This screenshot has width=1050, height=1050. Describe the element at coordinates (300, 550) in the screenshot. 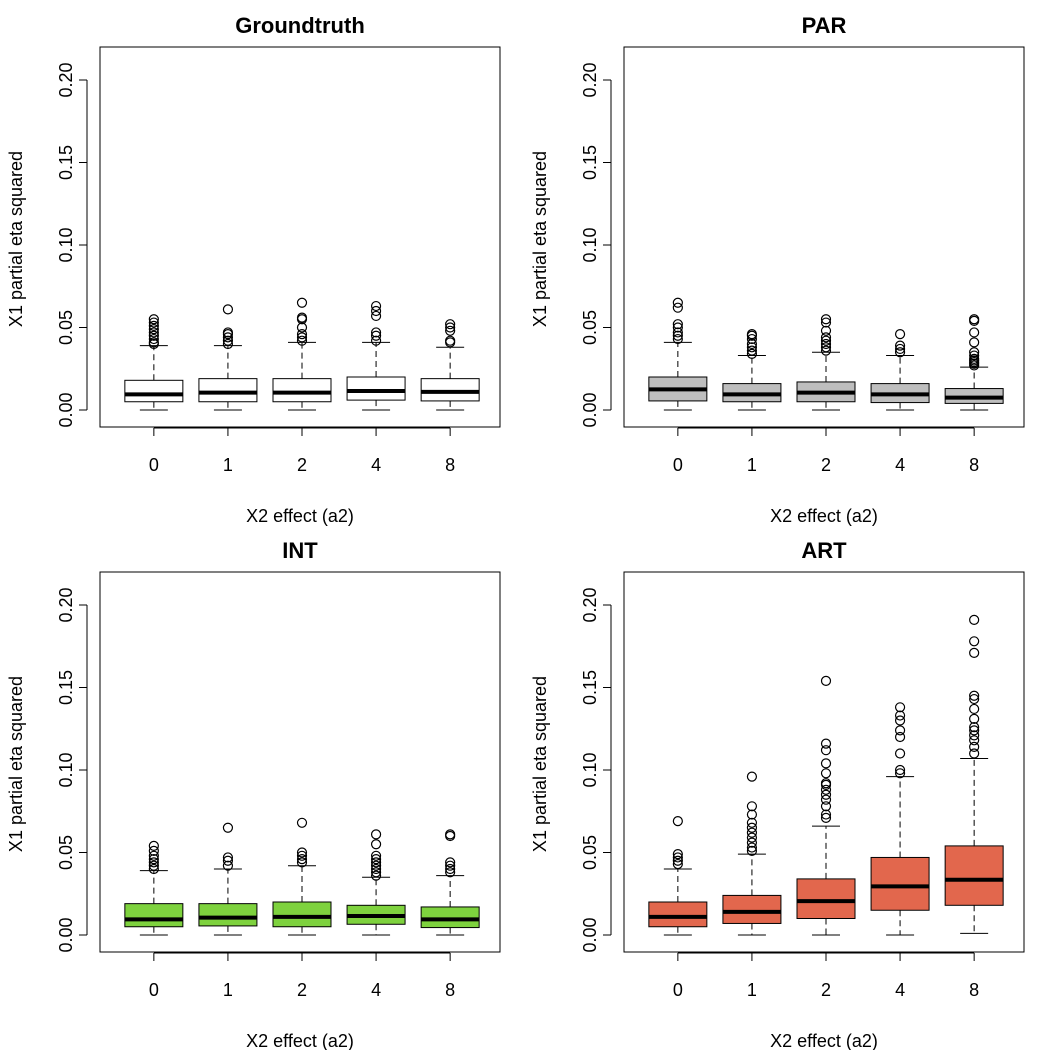

I see `panel-title: INT` at that location.